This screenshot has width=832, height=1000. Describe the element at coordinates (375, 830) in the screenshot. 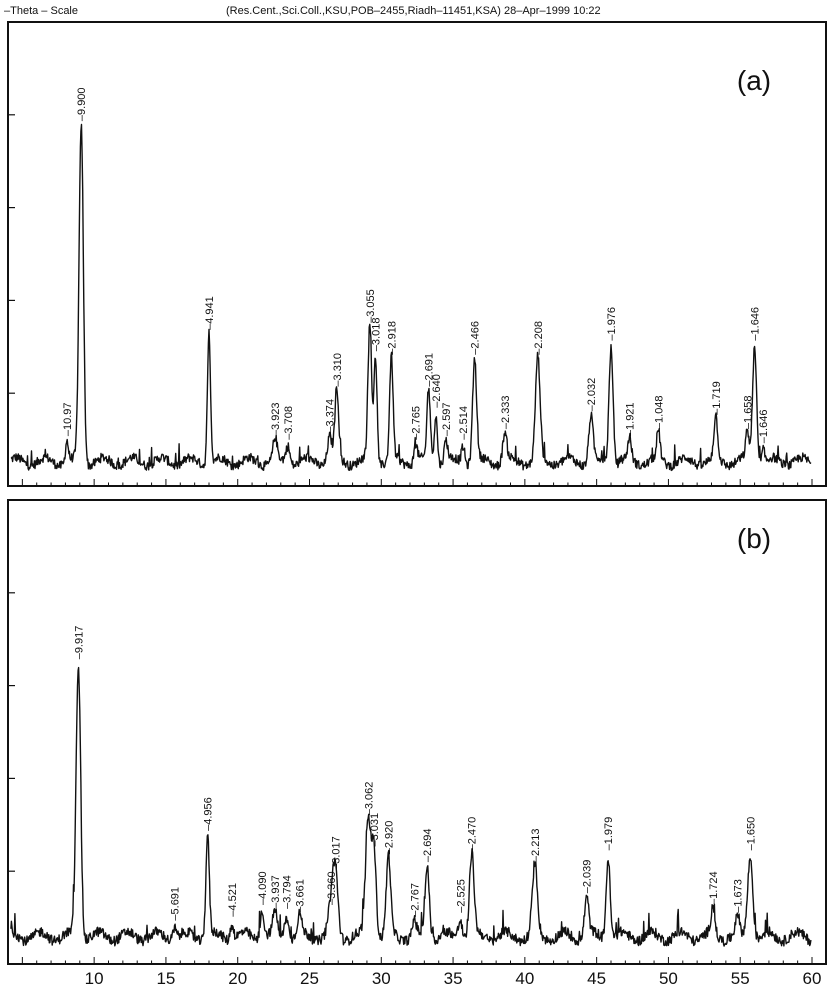

I see `peak-label: –3.031` at that location.